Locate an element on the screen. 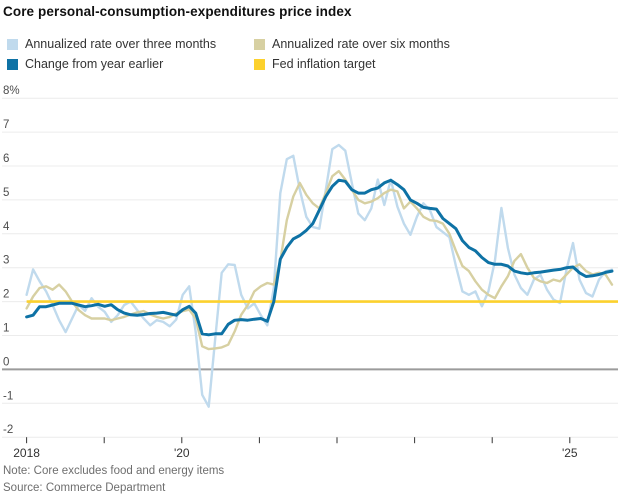  legend-label: Fed inflation target is located at coordinates (324, 64).